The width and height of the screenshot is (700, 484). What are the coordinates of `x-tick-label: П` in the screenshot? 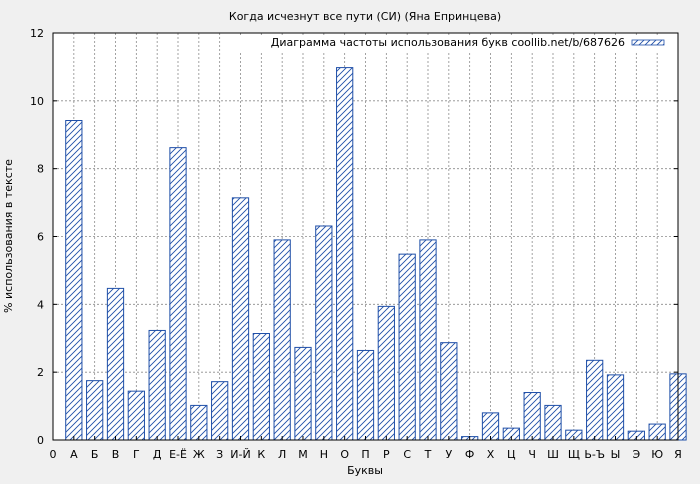 It's located at (365, 454).